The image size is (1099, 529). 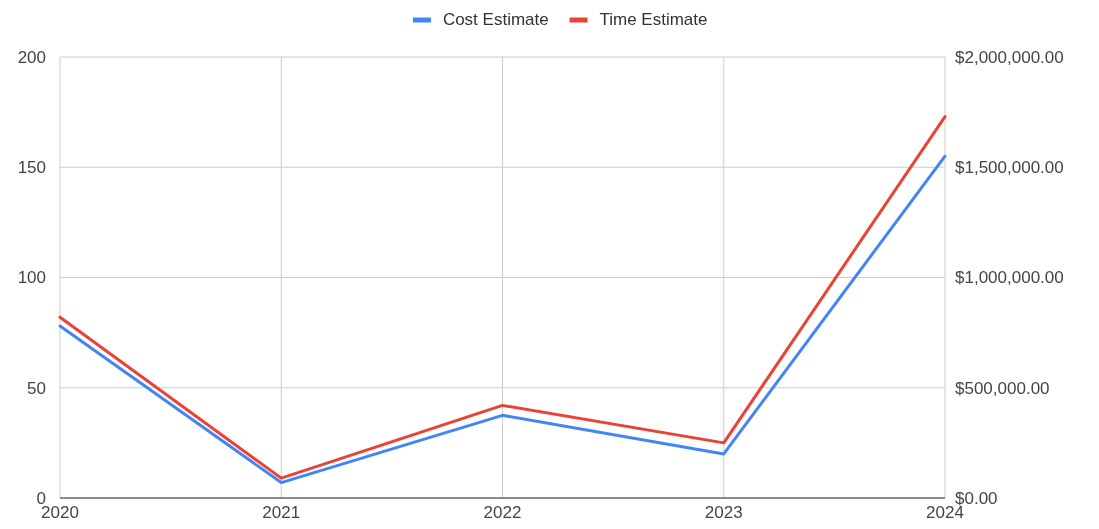 What do you see at coordinates (60, 512) in the screenshot?
I see `x-tick-label: 2020` at bounding box center [60, 512].